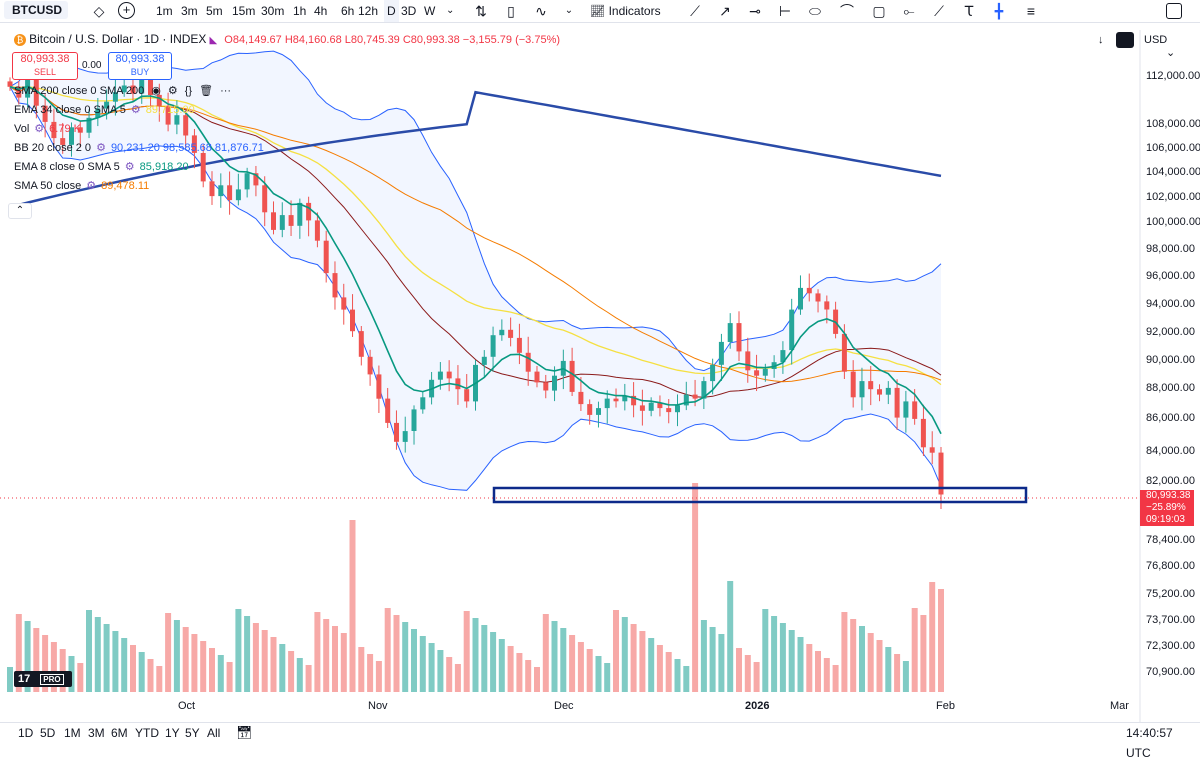 This screenshot has height=763, width=1200. Describe the element at coordinates (969, 11) in the screenshot. I see `text-tool-icon: Ꚍ` at that location.